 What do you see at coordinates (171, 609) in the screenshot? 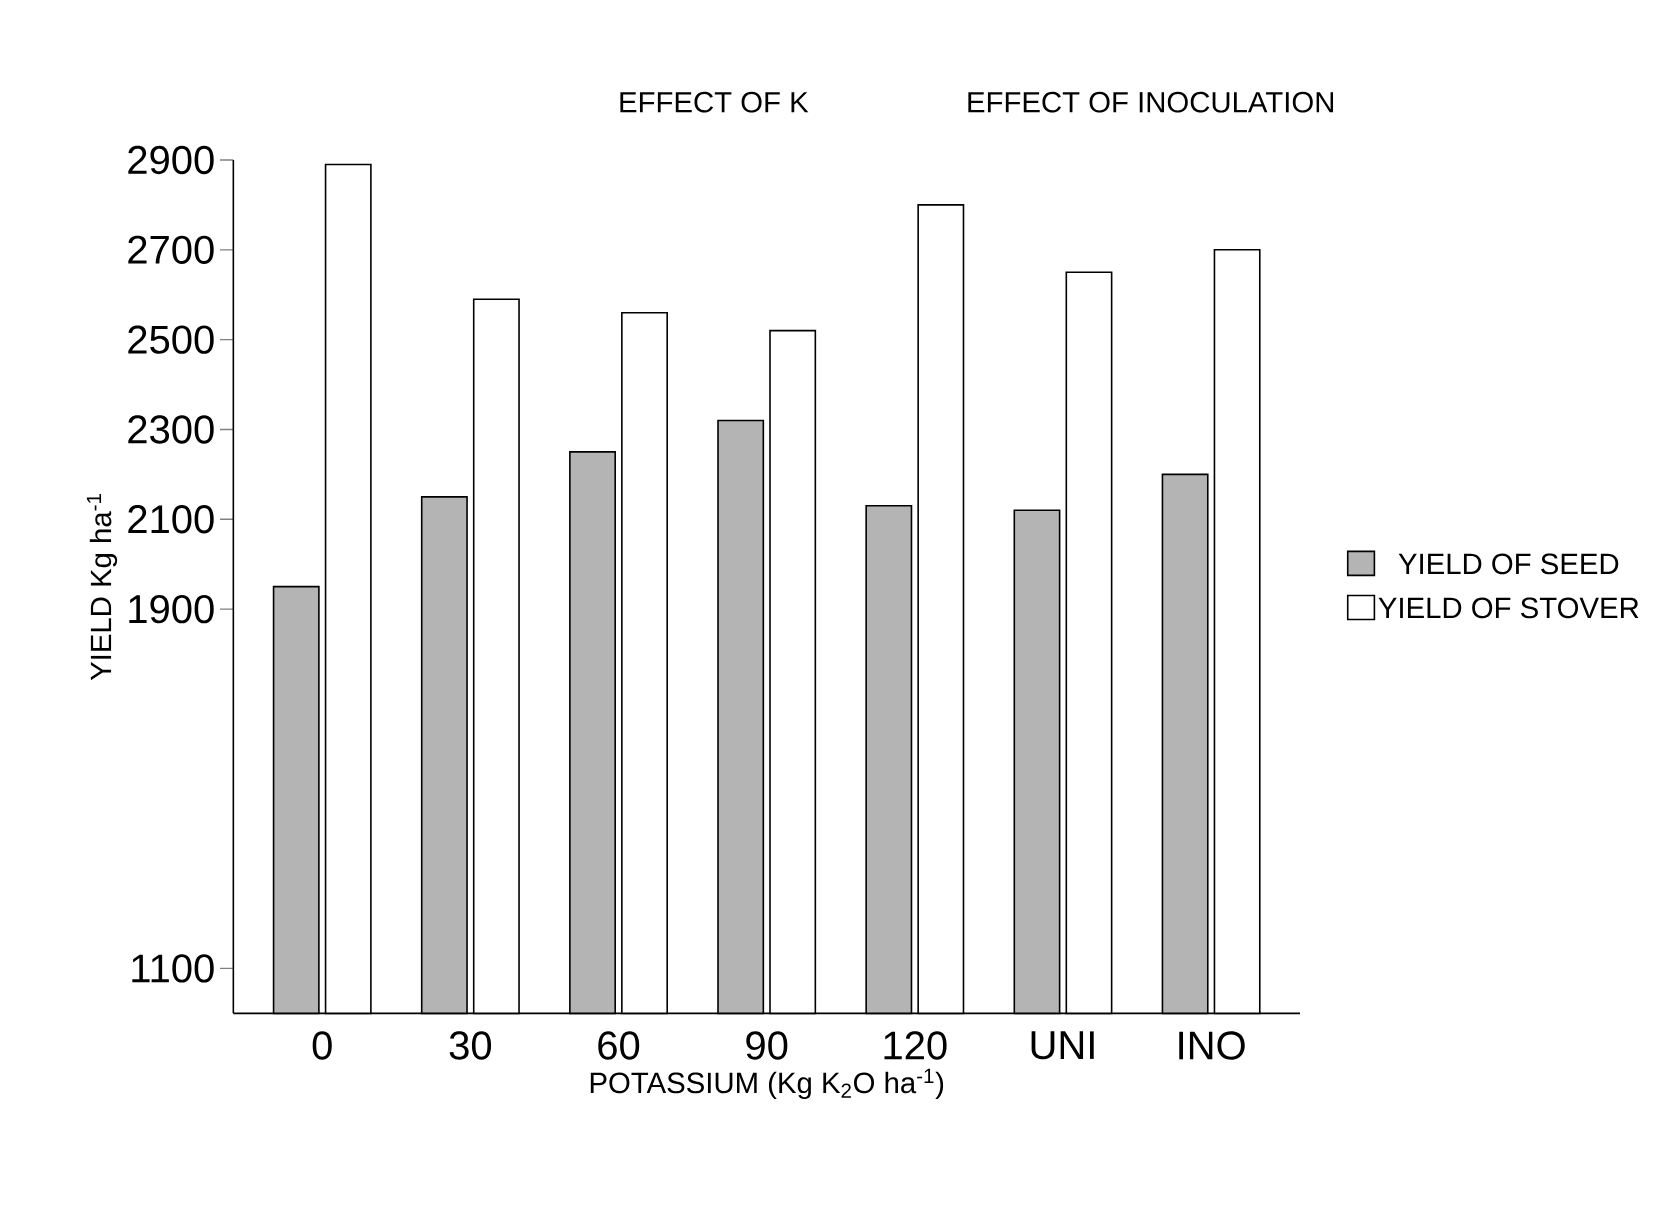
I see `y-tick-label: 1900` at bounding box center [171, 609].